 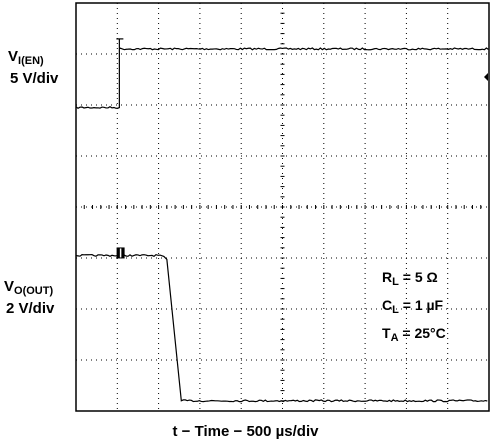 I want to click on channel-en-scale: 5 V/div, so click(x=34, y=78).